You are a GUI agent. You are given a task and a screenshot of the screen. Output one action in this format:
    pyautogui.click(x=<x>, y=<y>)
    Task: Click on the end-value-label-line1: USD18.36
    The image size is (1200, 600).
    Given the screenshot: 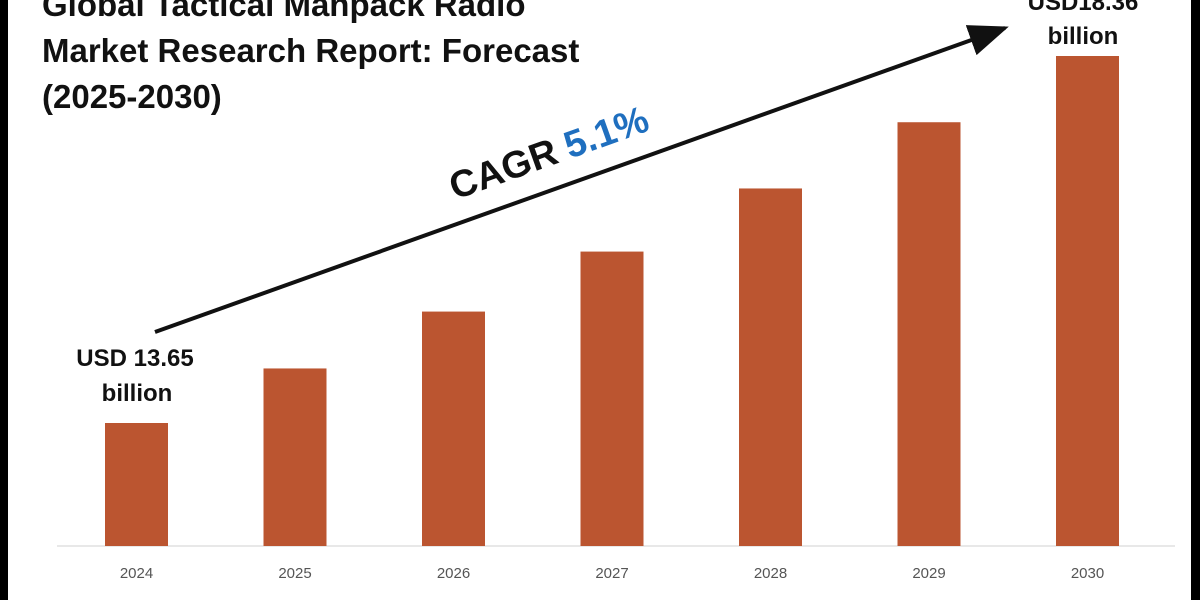 What is the action you would take?
    pyautogui.click(x=1083, y=8)
    